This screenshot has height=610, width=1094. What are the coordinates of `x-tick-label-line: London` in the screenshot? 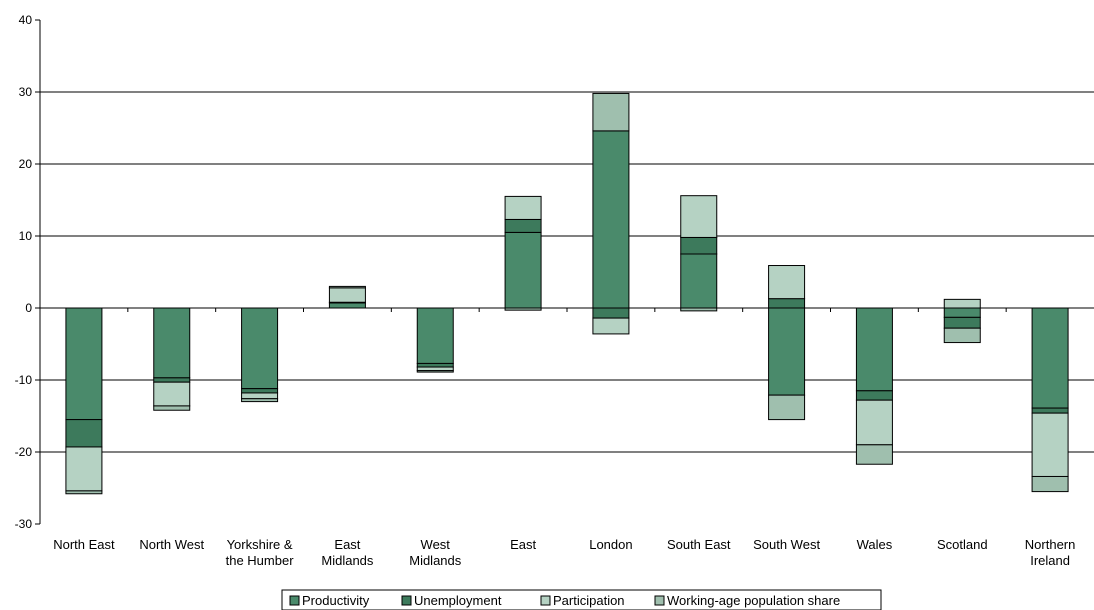 It's located at (610, 544).